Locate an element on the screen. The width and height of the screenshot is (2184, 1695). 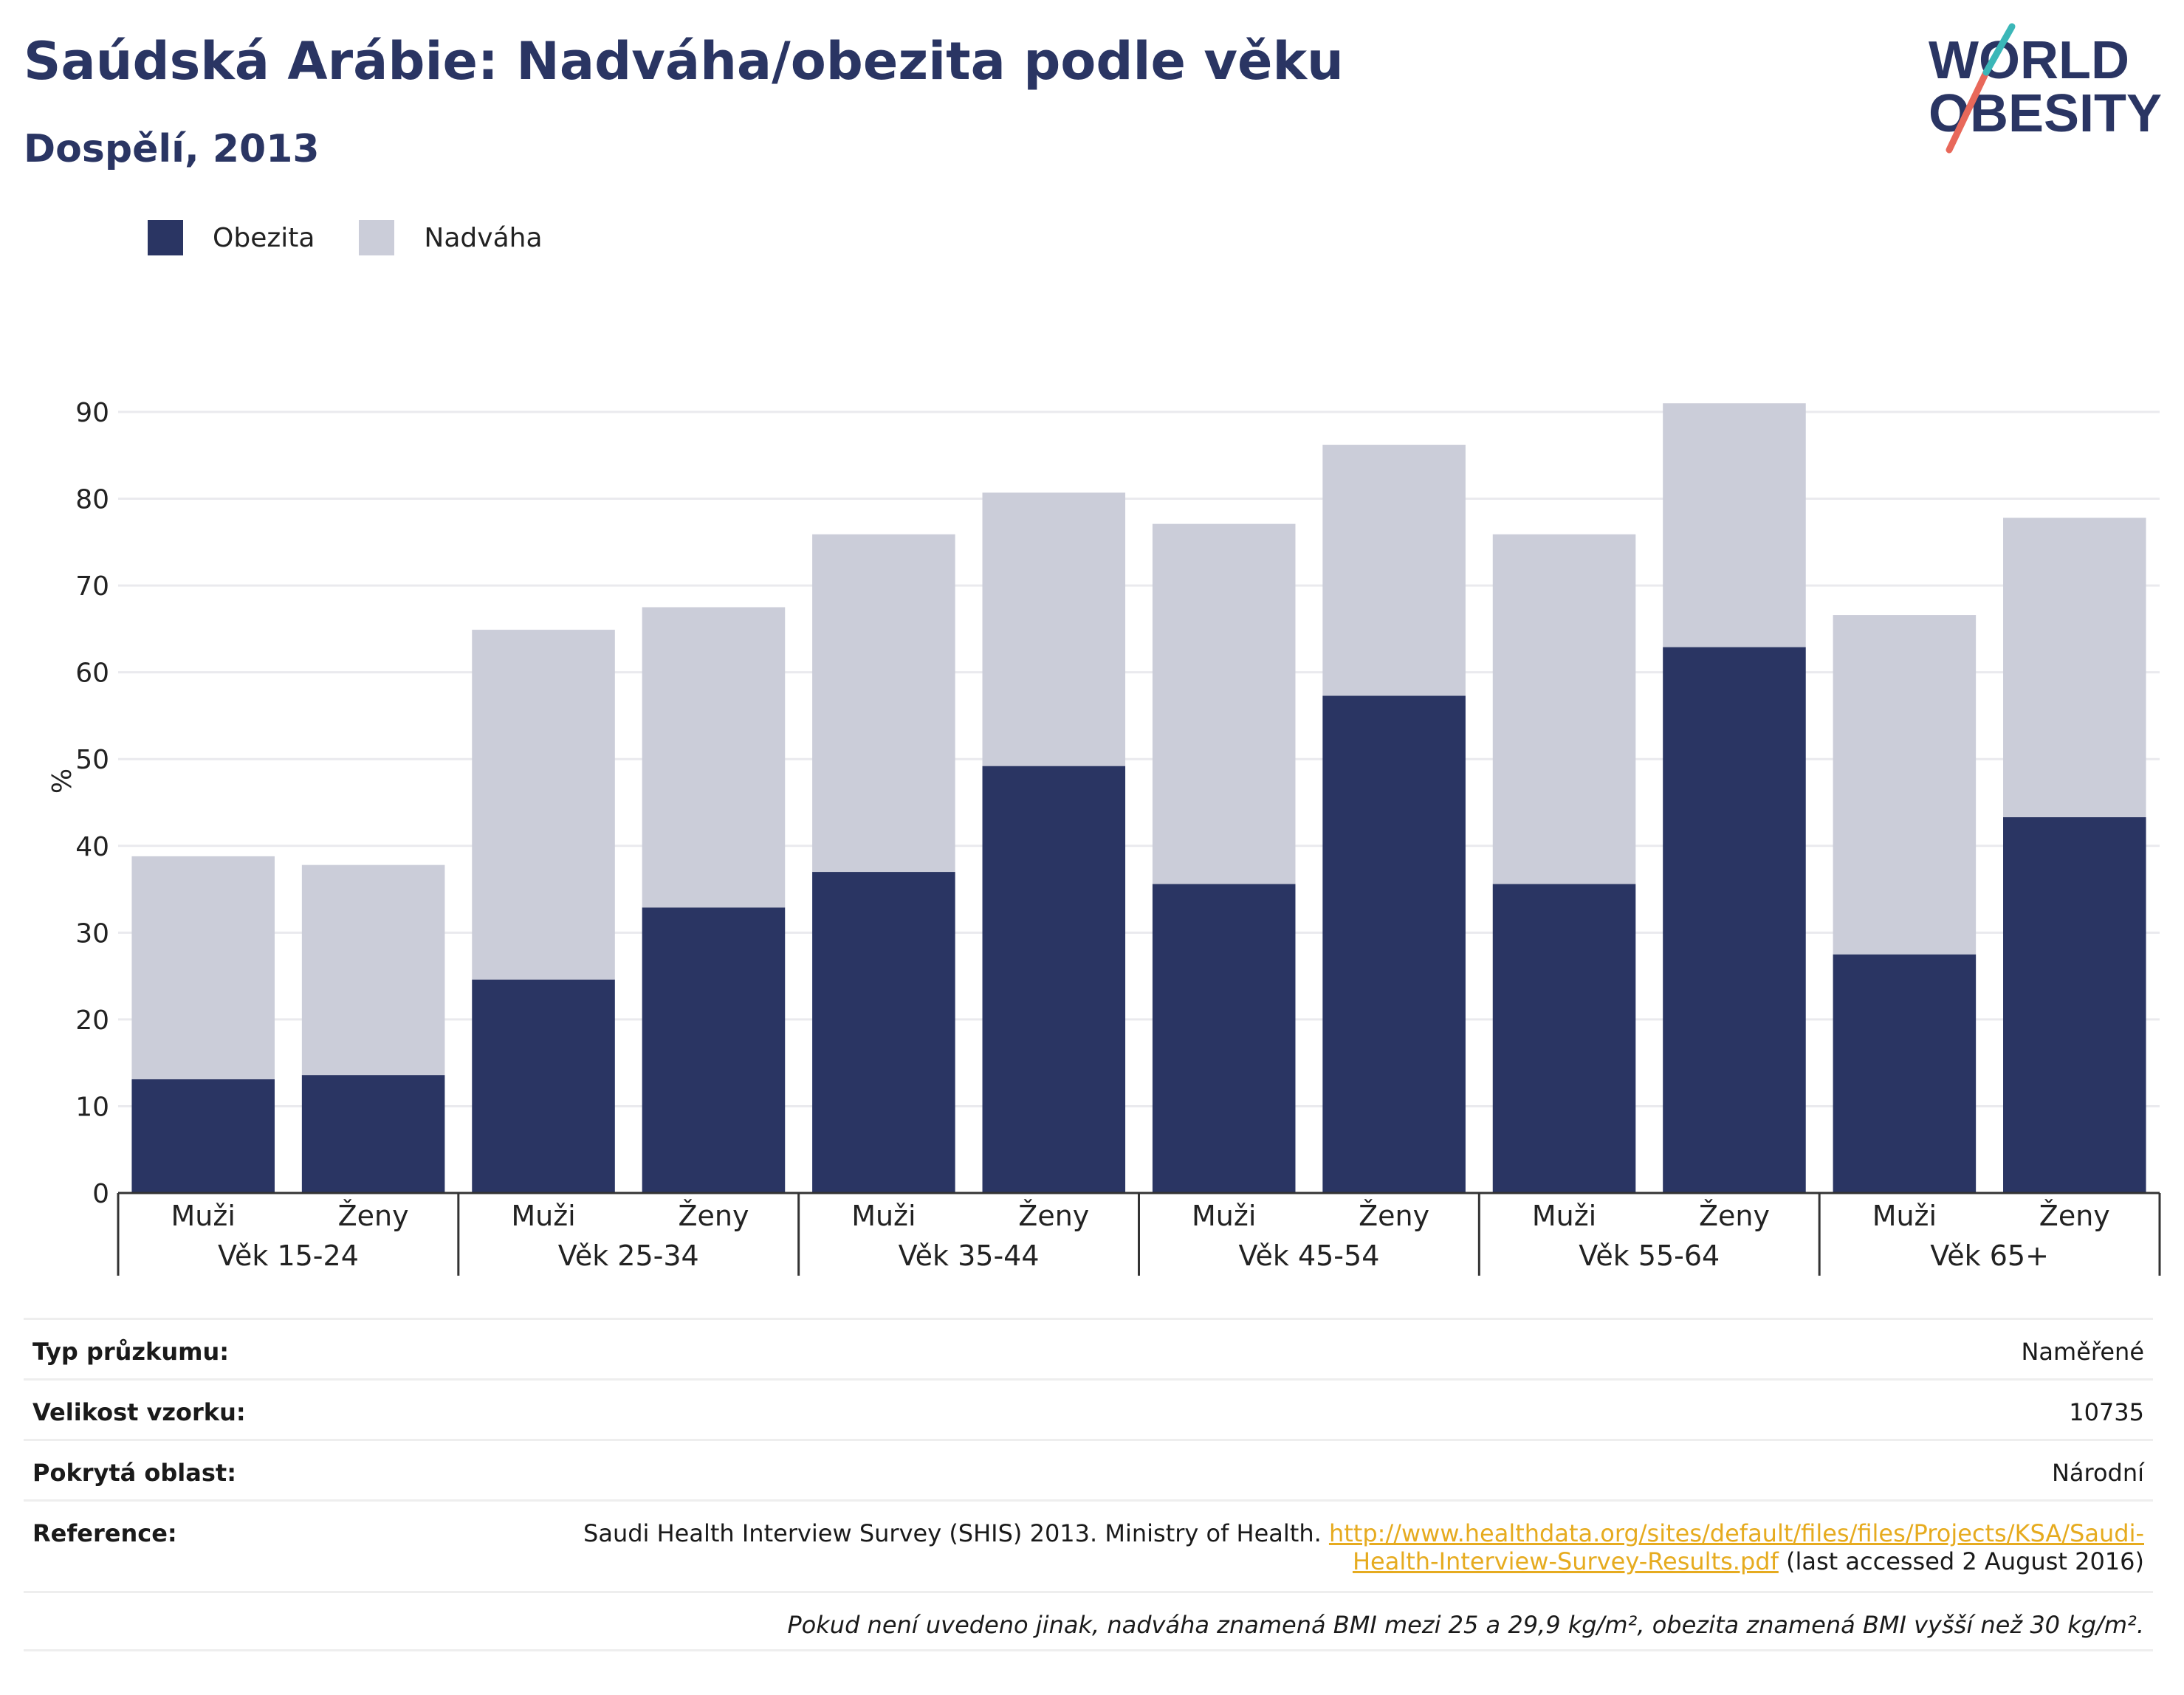
legend-item-obezita: Obezita is located at coordinates (232, 237).